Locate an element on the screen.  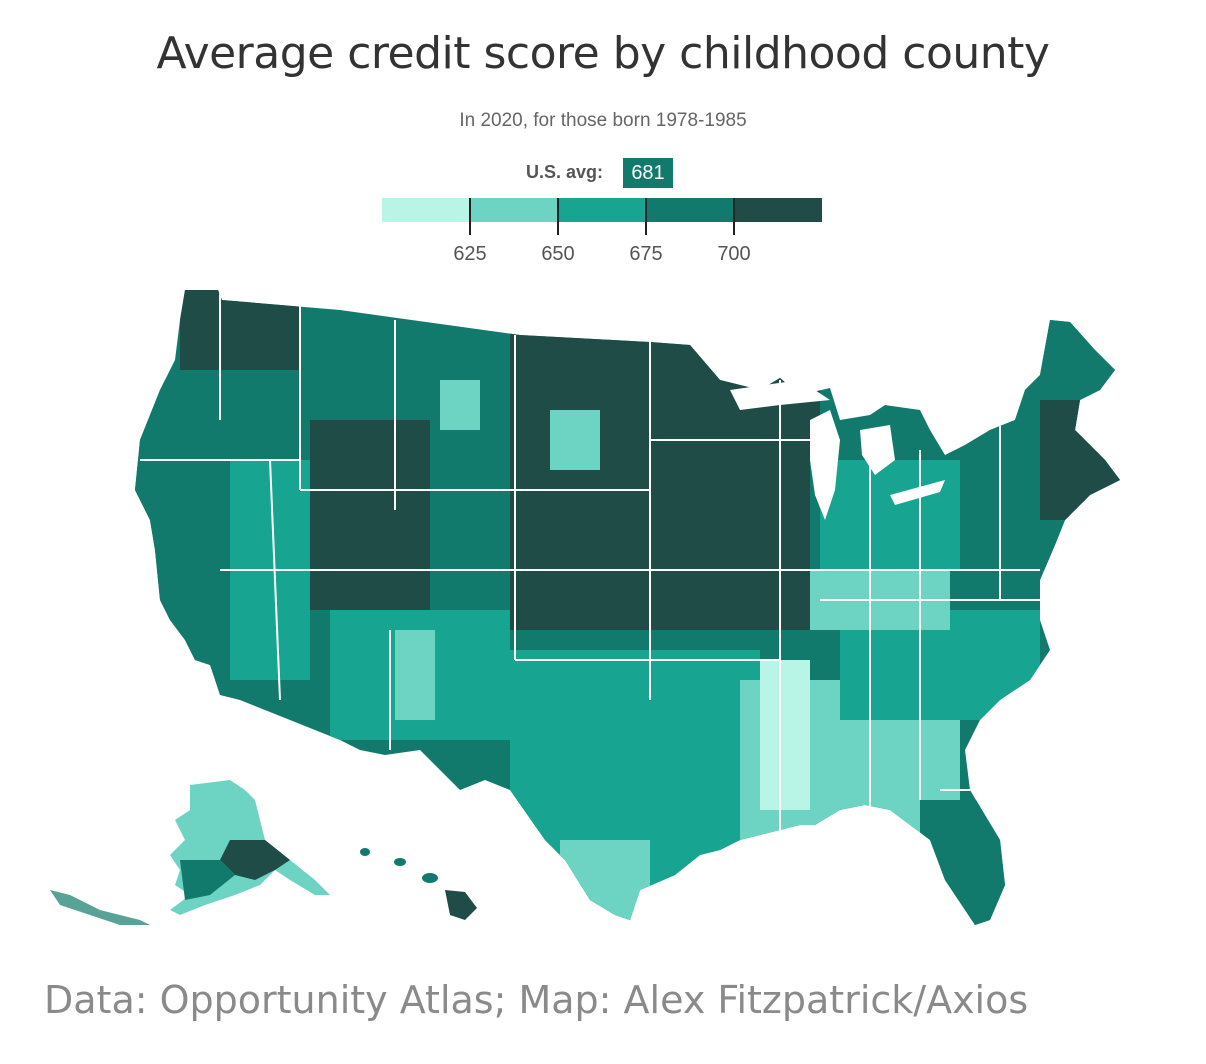
lake-erie is located at coordinates (917, 492).